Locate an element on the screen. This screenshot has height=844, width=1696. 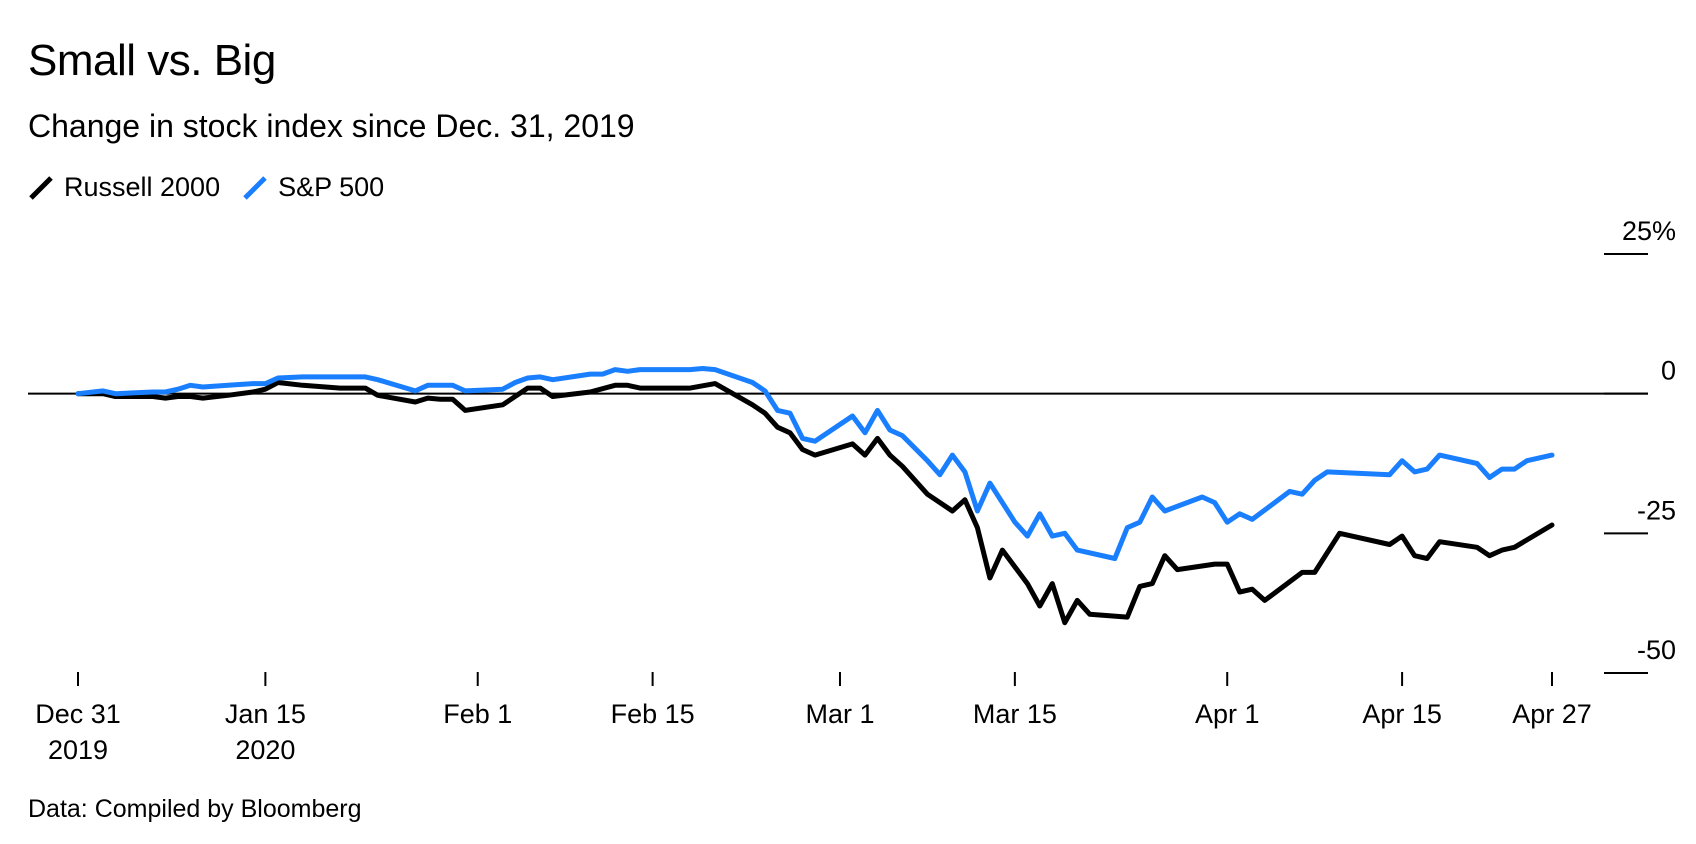
legend-swatch-sp-500-icon is located at coordinates (255, 187).